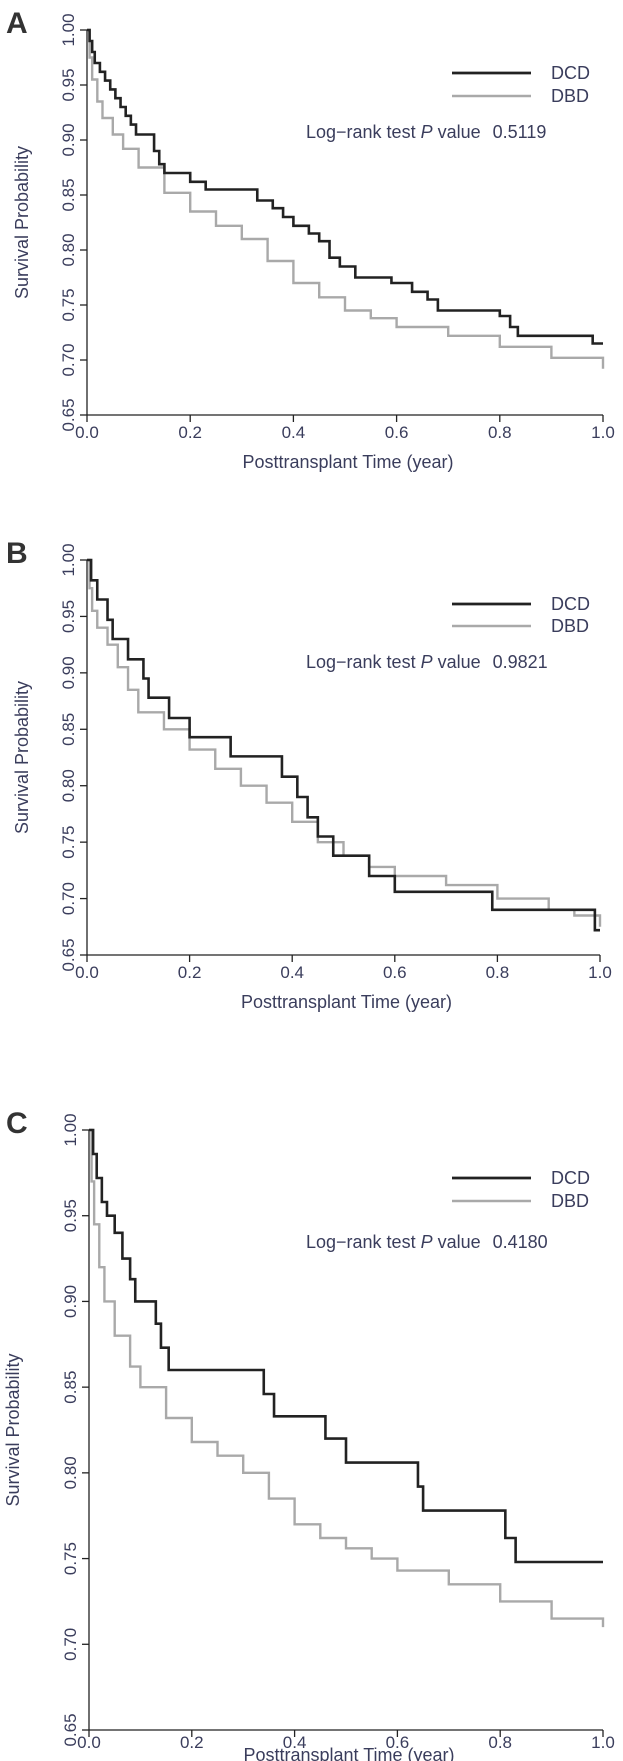  Describe the element at coordinates (17, 1123) in the screenshot. I see `panel-letter: C` at that location.